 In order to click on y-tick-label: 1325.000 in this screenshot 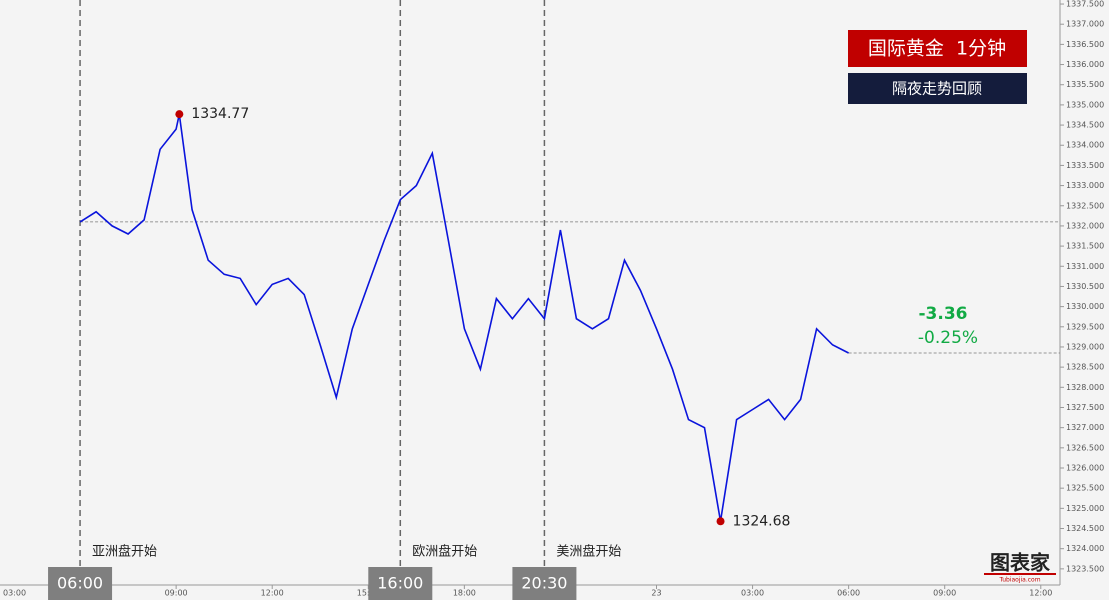, I will do `click(1085, 508)`.